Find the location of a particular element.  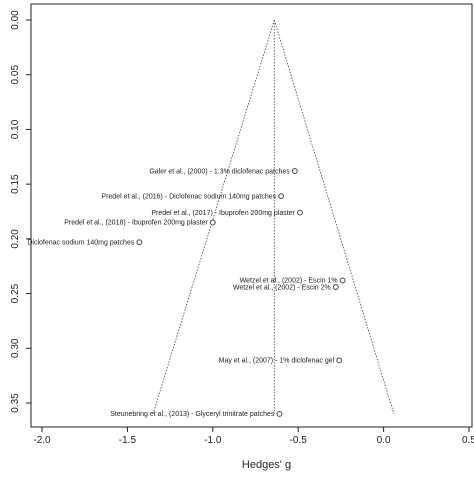

x-axis-title: Hedges' g is located at coordinates (266, 465).